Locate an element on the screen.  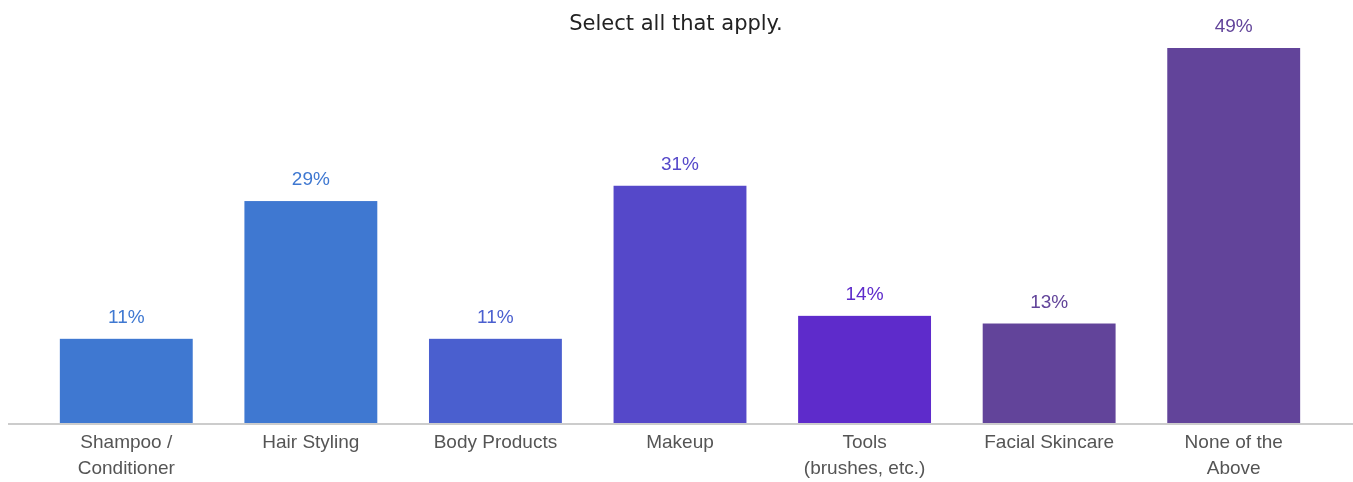
data-label: 49% is located at coordinates (1233, 25).